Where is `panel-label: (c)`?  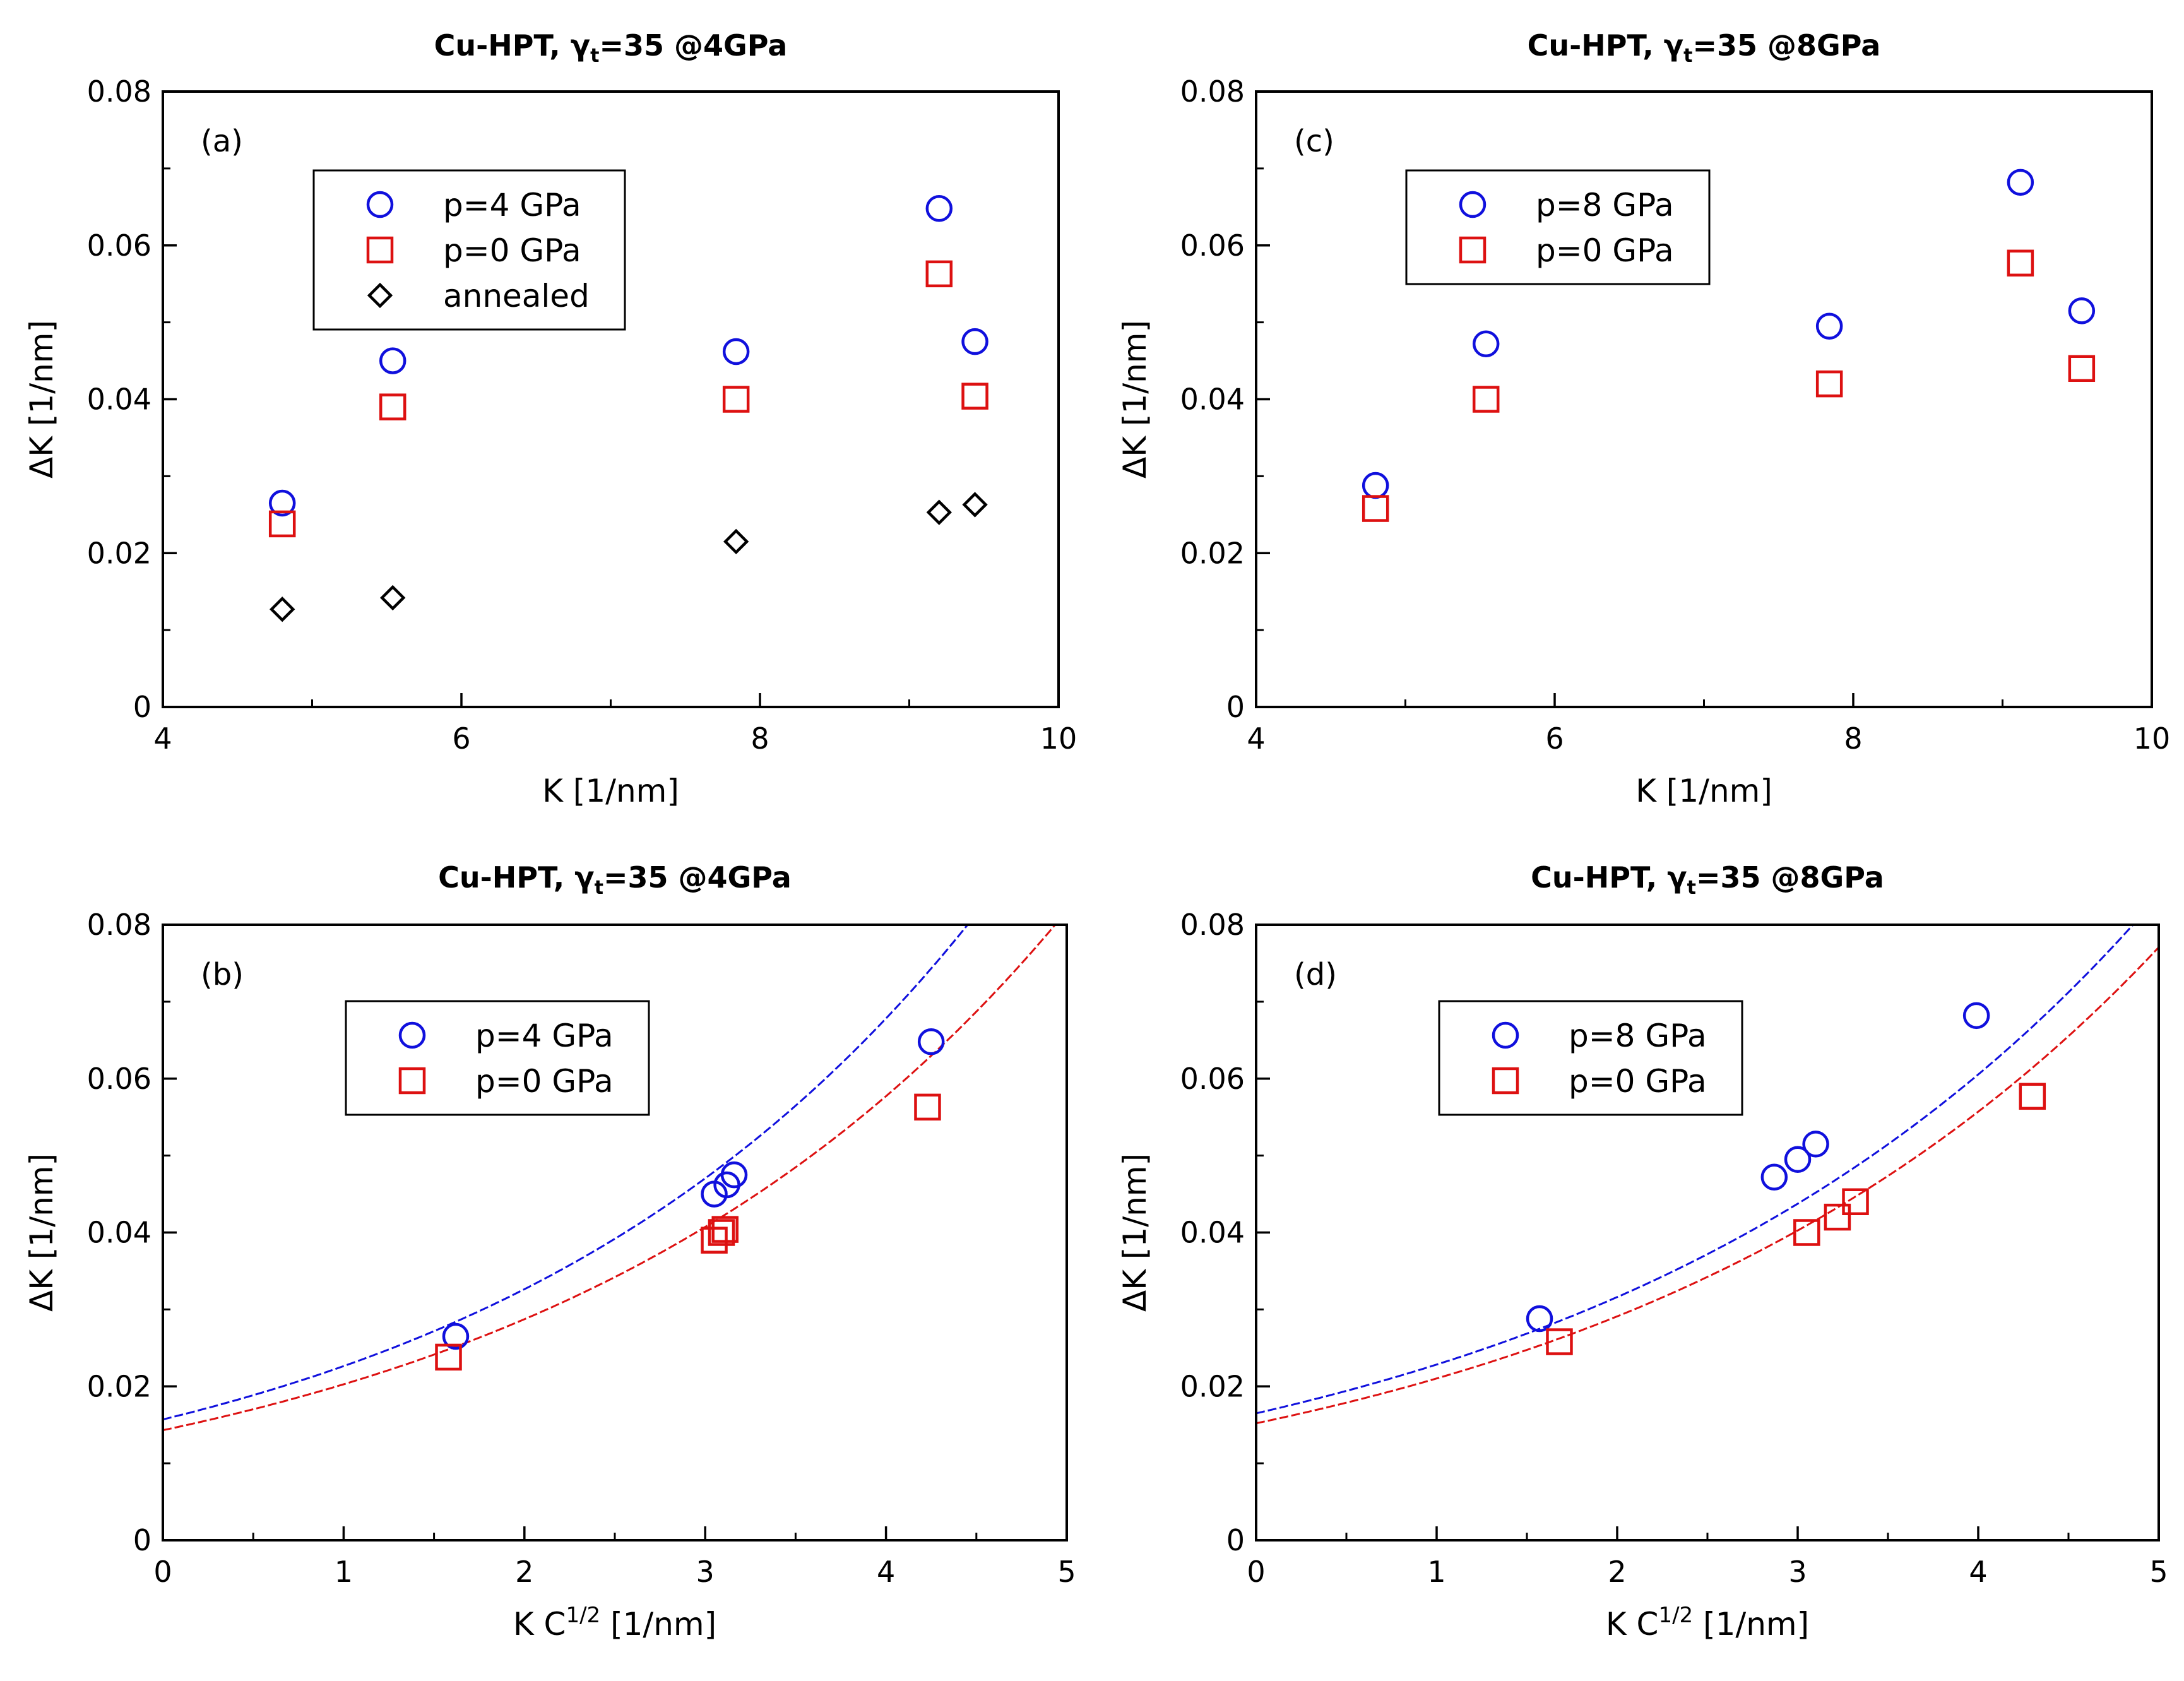
panel-label: (c) is located at coordinates (1314, 141).